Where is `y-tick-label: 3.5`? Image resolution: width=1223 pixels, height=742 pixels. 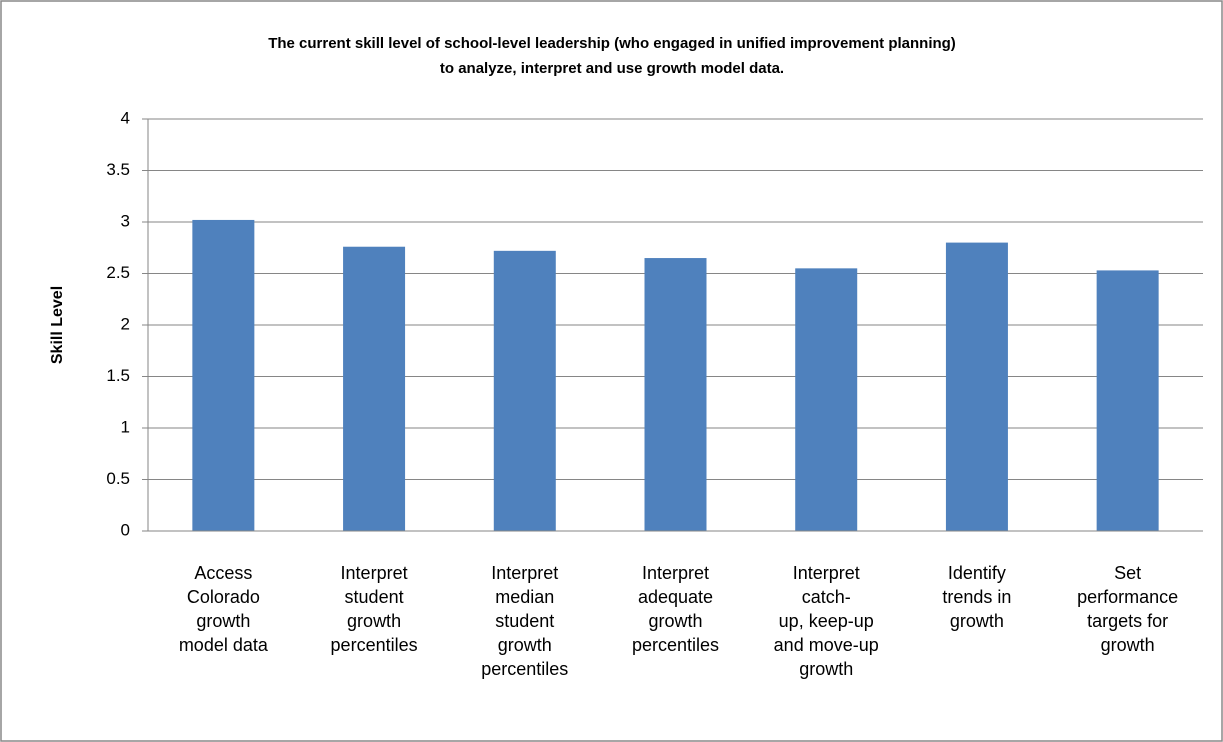 y-tick-label: 3.5 is located at coordinates (118, 169).